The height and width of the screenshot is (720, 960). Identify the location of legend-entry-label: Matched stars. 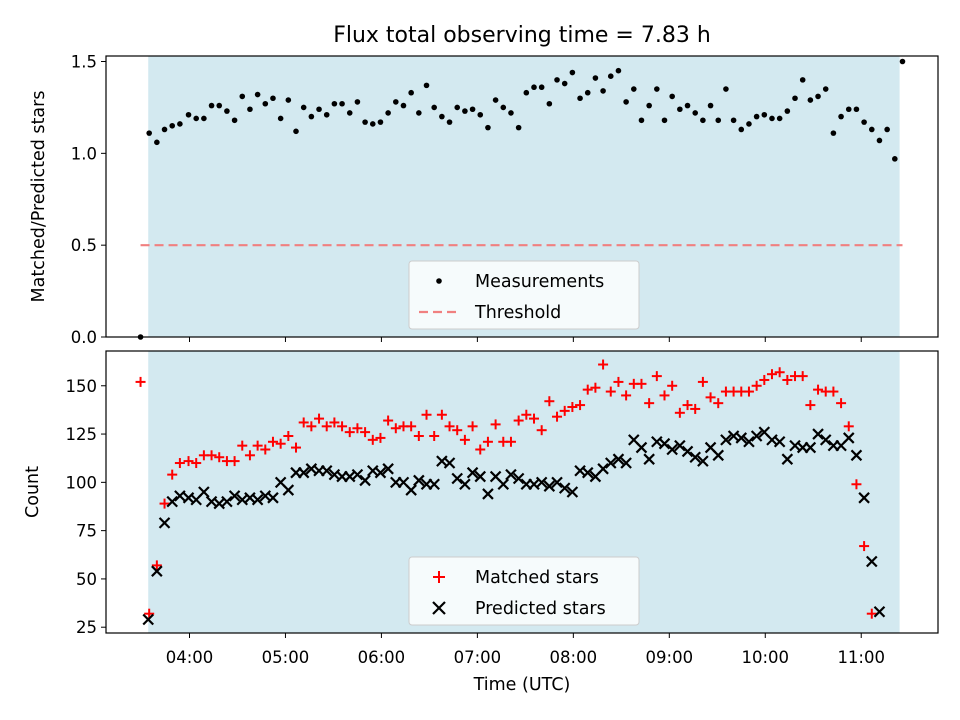
(537, 578).